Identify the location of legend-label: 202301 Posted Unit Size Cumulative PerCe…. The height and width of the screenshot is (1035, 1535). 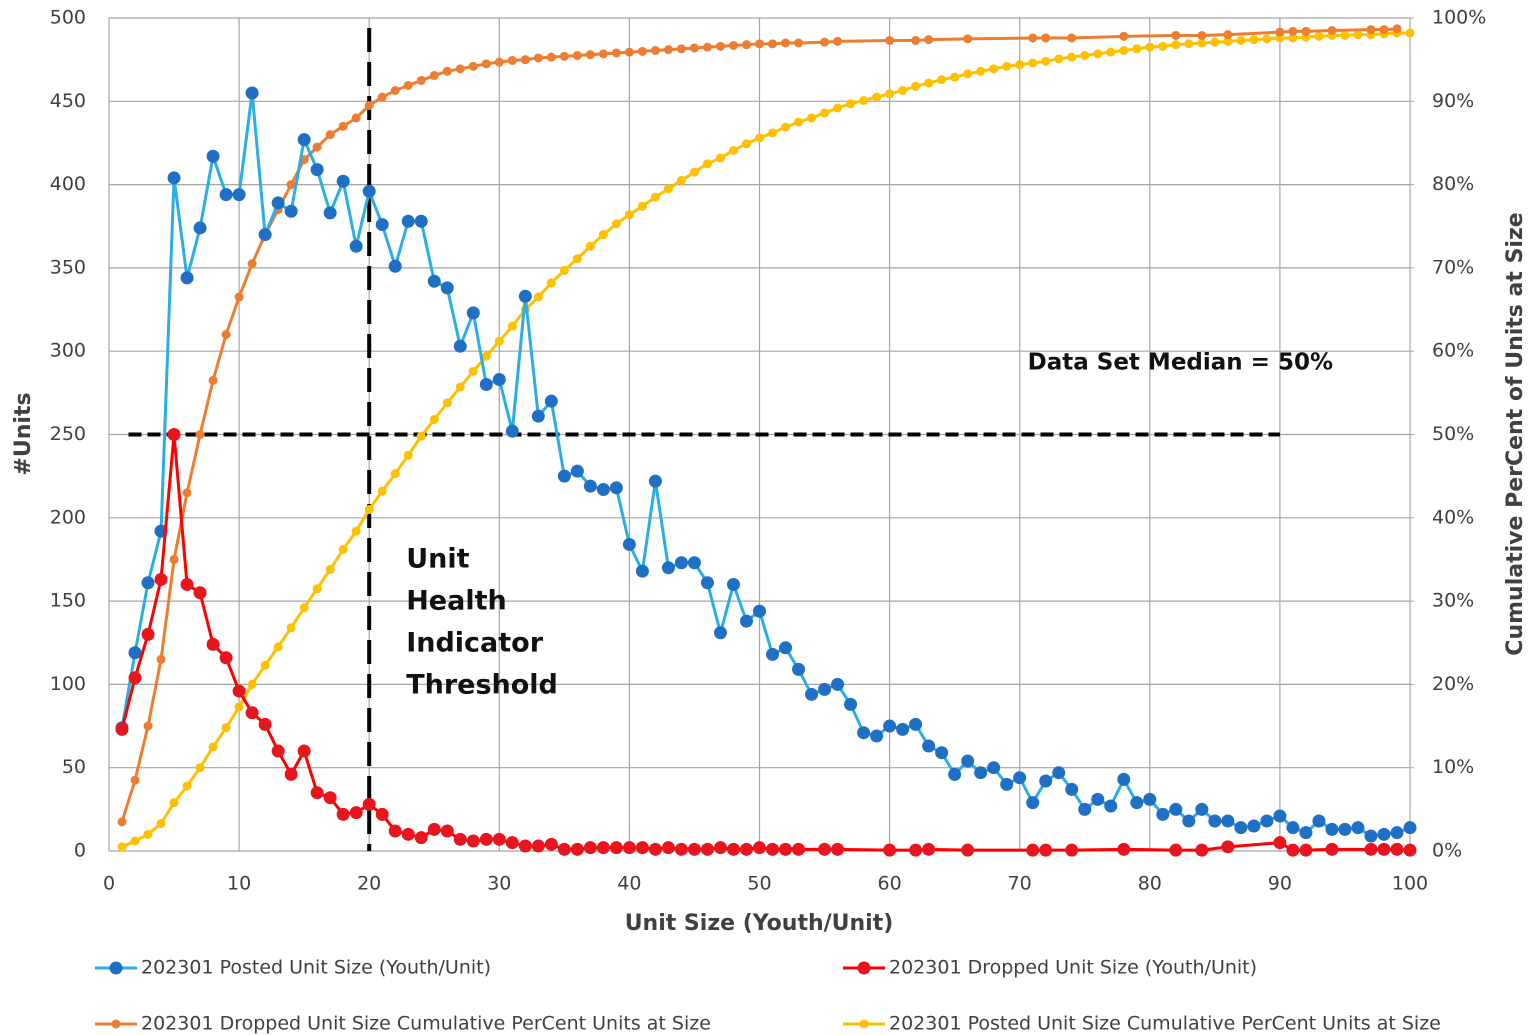
(1165, 1024).